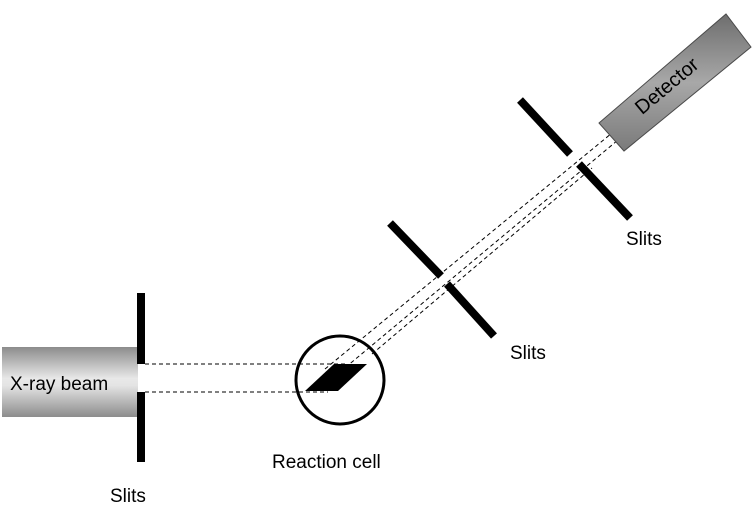 The height and width of the screenshot is (507, 756). I want to click on xray-beam-body, so click(70, 382).